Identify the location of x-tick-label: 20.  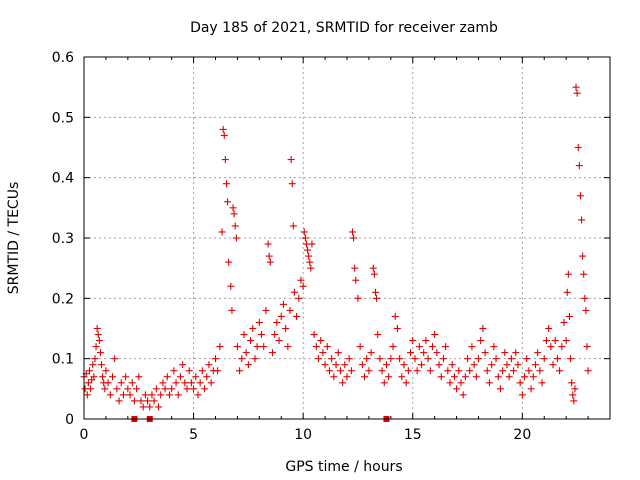
(522, 435).